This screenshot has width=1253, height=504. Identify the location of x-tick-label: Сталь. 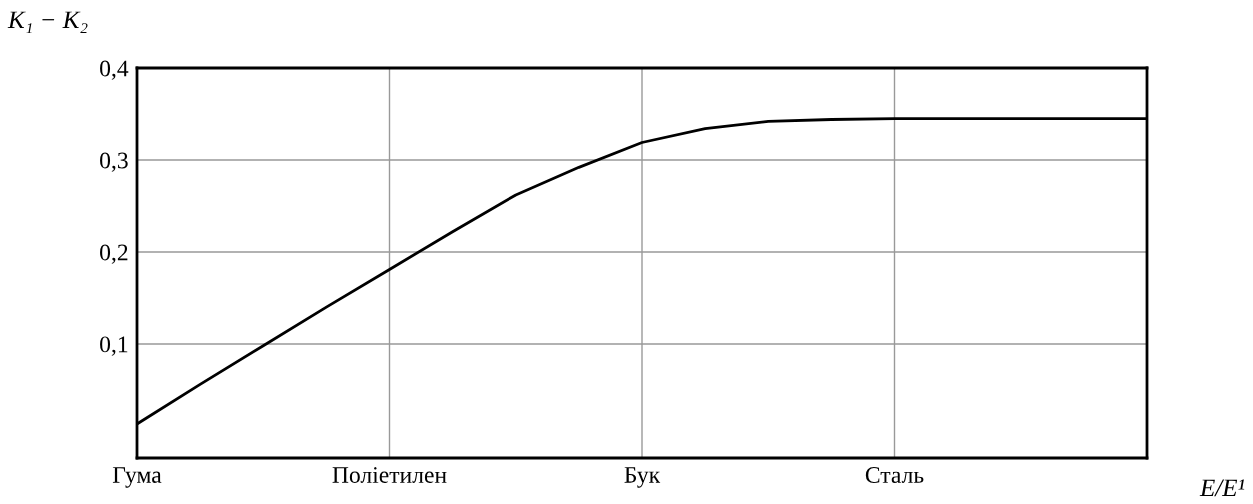
(894, 475).